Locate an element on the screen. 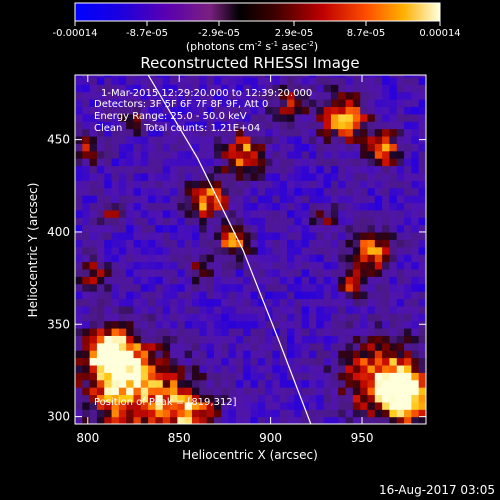 This screenshot has width=500, height=500. annotation-peak: Position of Peak = [819,312] is located at coordinates (165, 402).